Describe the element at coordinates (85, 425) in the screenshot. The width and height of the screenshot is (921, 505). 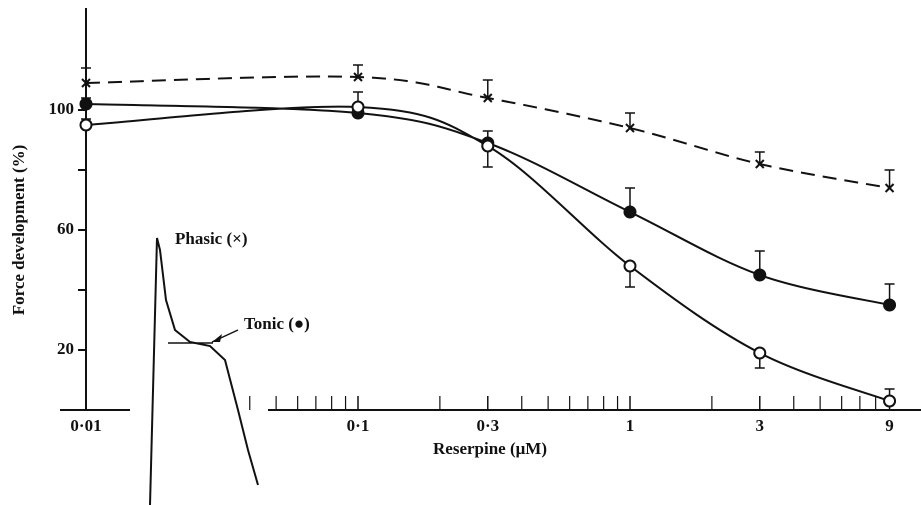
I see `x-tick-label: 0·01` at that location.